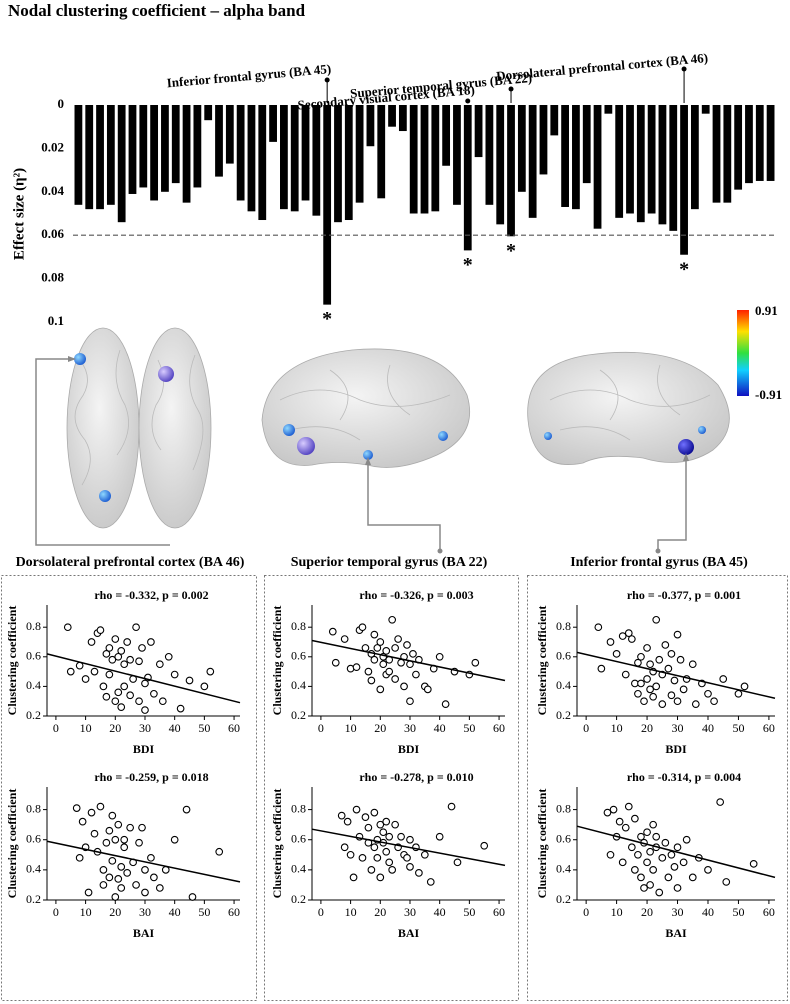 The height and width of the screenshot is (1004, 790). Describe the element at coordinates (563, 869) in the screenshot. I see `y-tick-label: 0.4` at that location.